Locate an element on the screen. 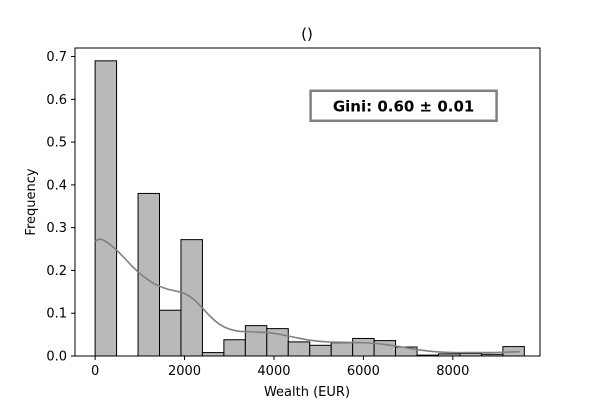 This screenshot has height=400, width=600. y-tick-label-0: 0.0 is located at coordinates (56, 357).